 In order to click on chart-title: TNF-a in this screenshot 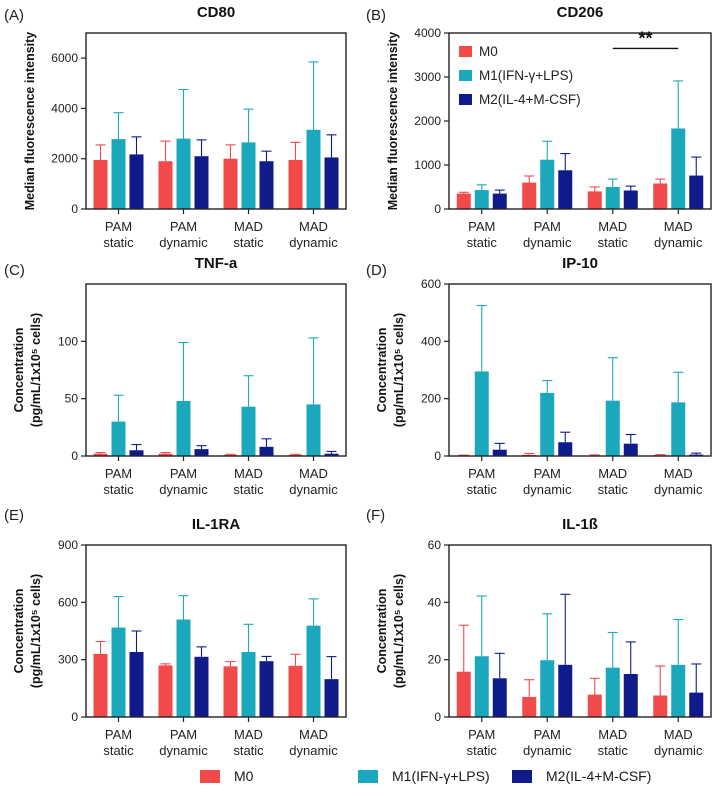, I will do `click(216, 263)`.